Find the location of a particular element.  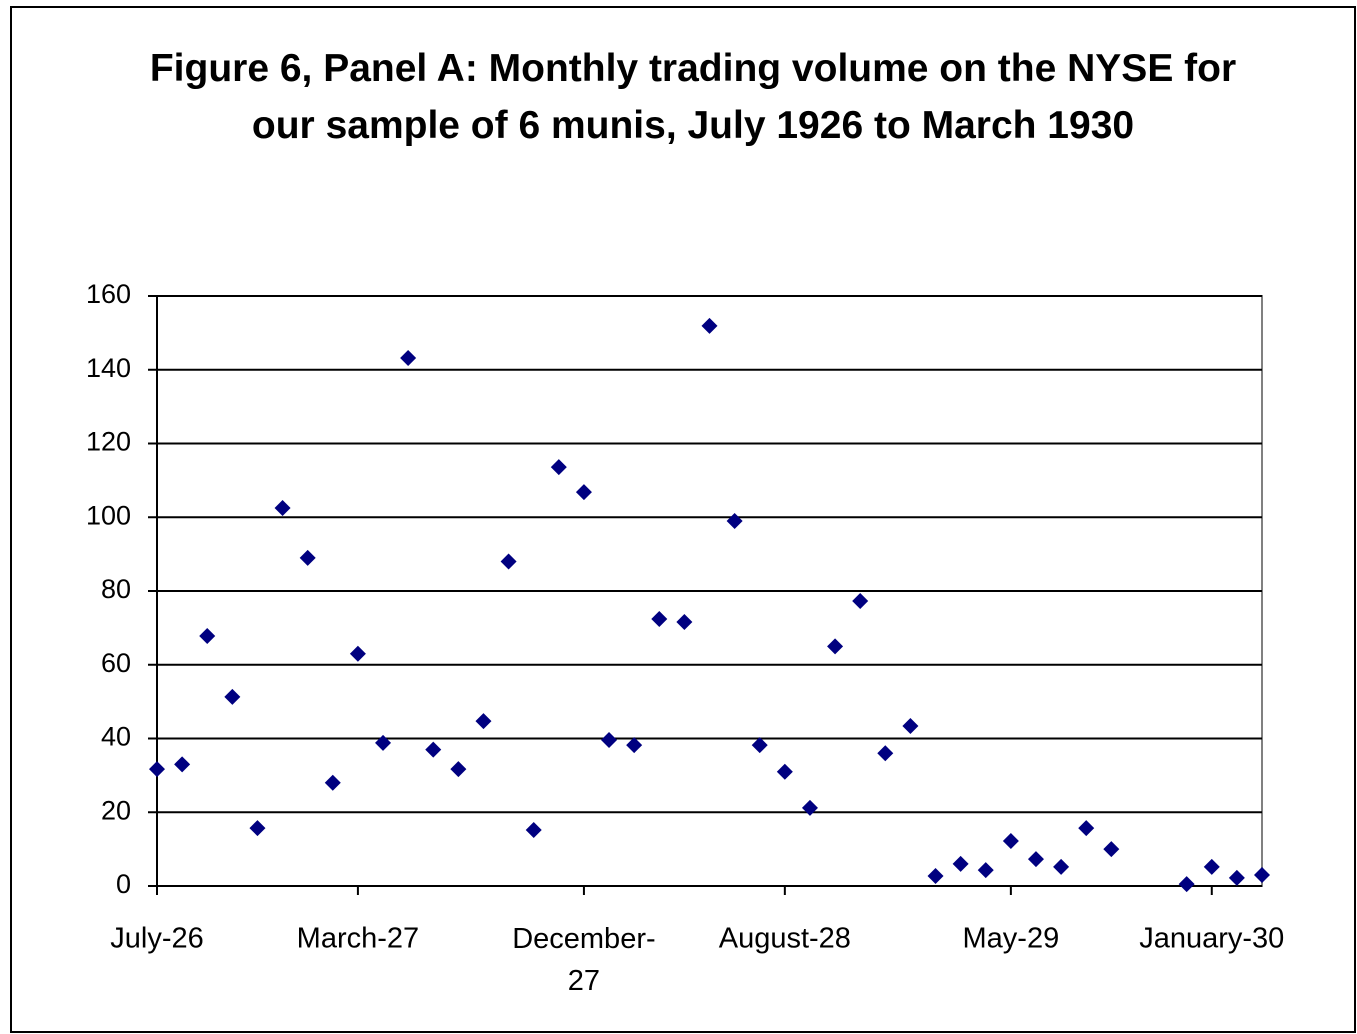

y-tick-label: 160 is located at coordinates (108, 294).